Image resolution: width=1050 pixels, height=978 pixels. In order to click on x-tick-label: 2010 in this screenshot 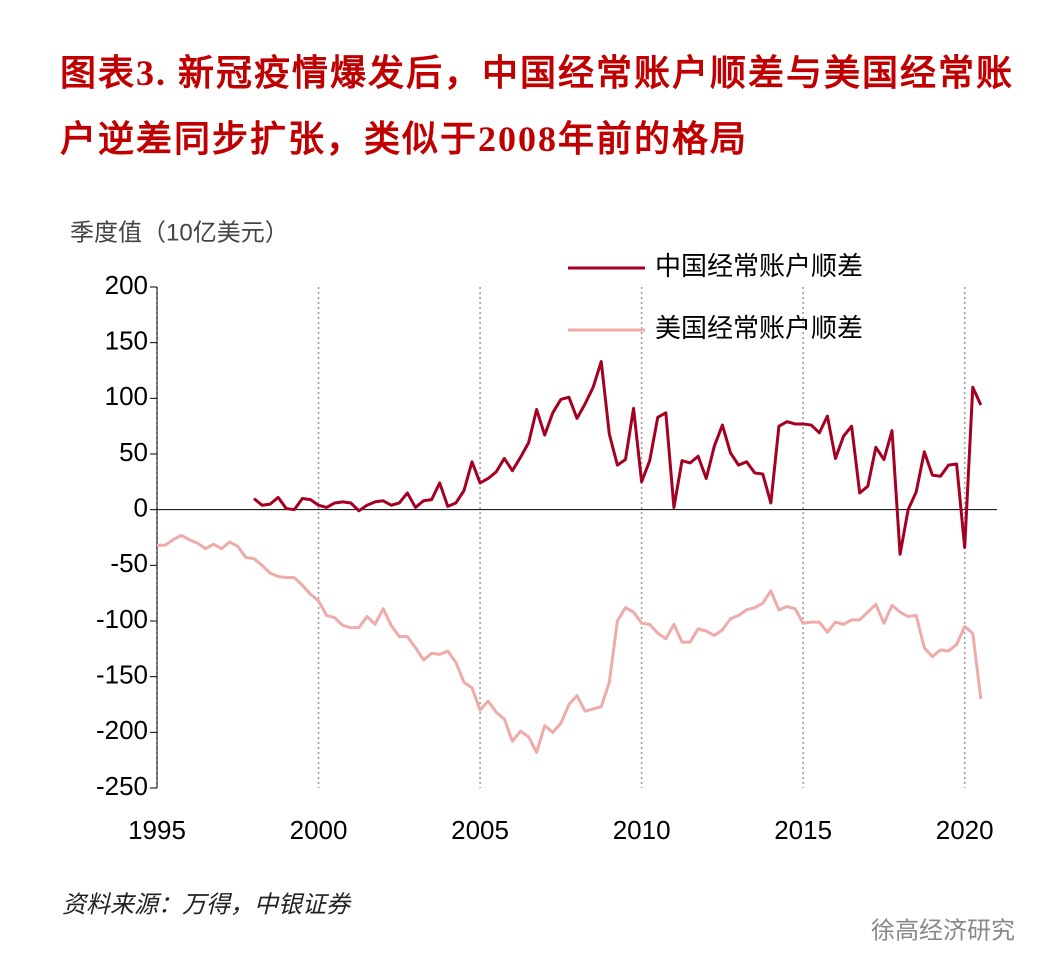, I will do `click(642, 830)`.